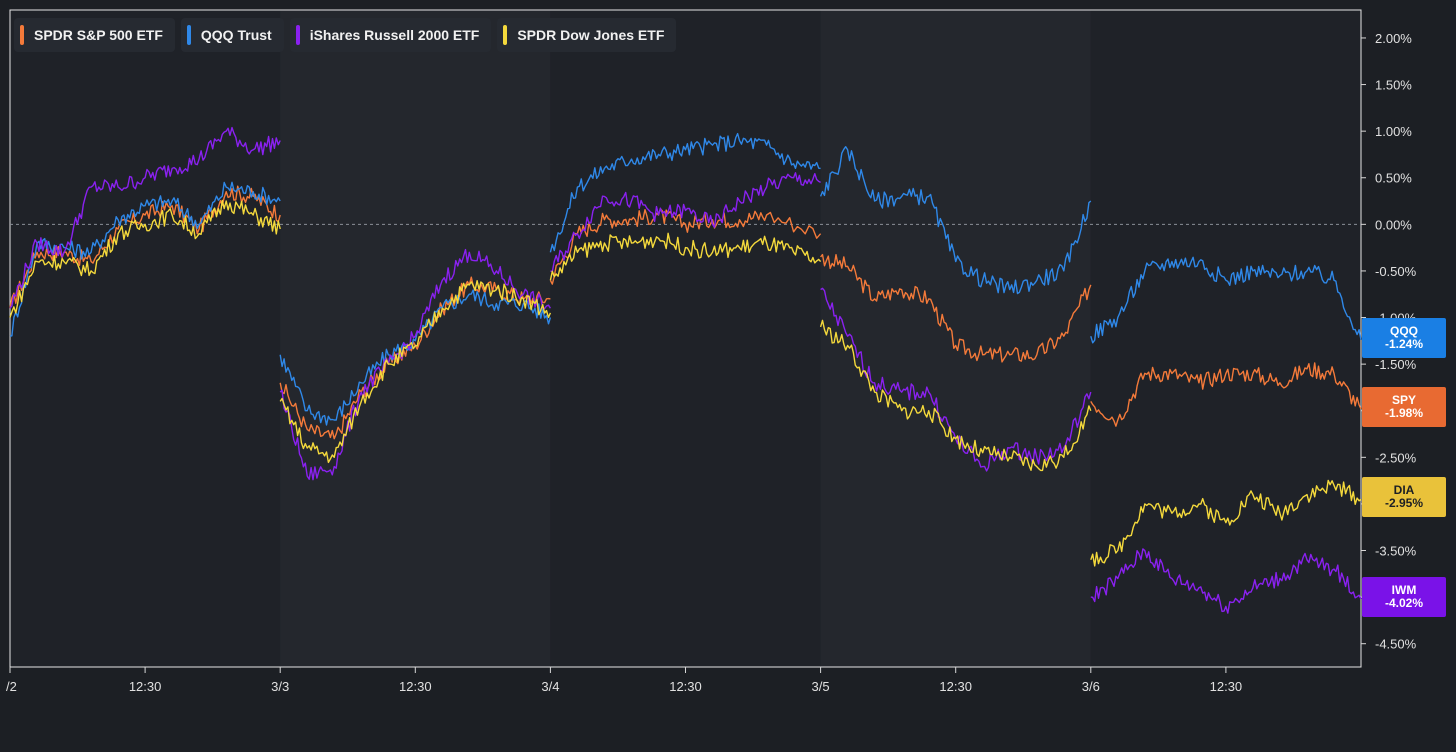  Describe the element at coordinates (821, 686) in the screenshot. I see `x-tick-label: 3/5` at that location.